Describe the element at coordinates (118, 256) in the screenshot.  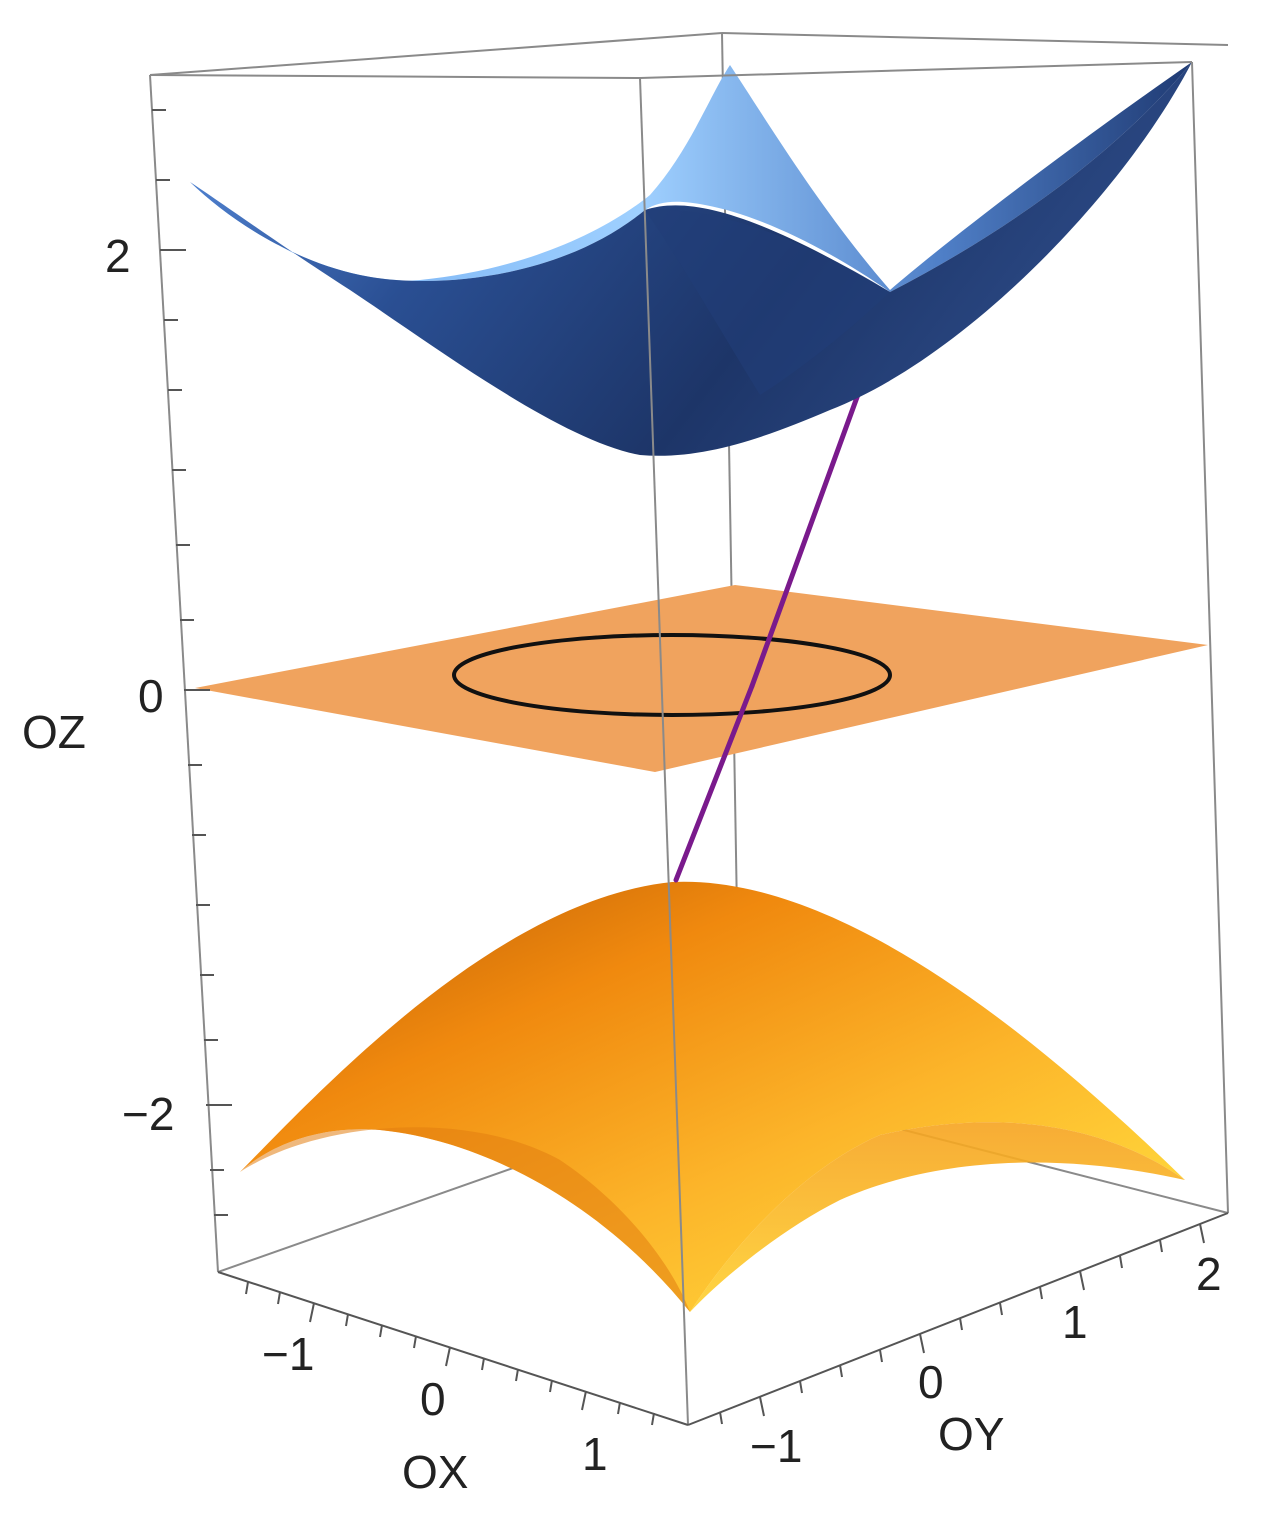
I see `z-tick-label: 2` at that location.